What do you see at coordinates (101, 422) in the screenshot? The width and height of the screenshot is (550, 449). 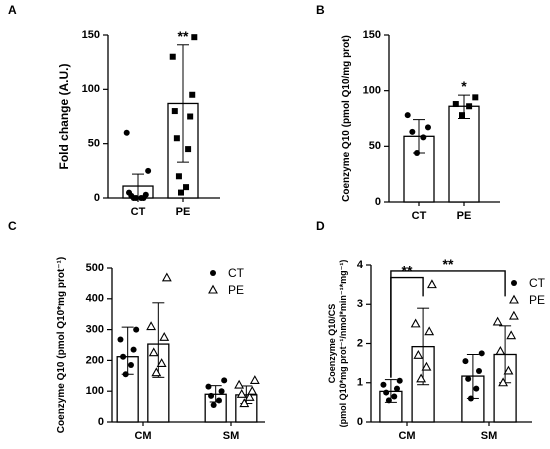 I see `panel-c-y-tick-label: 0` at bounding box center [101, 422].